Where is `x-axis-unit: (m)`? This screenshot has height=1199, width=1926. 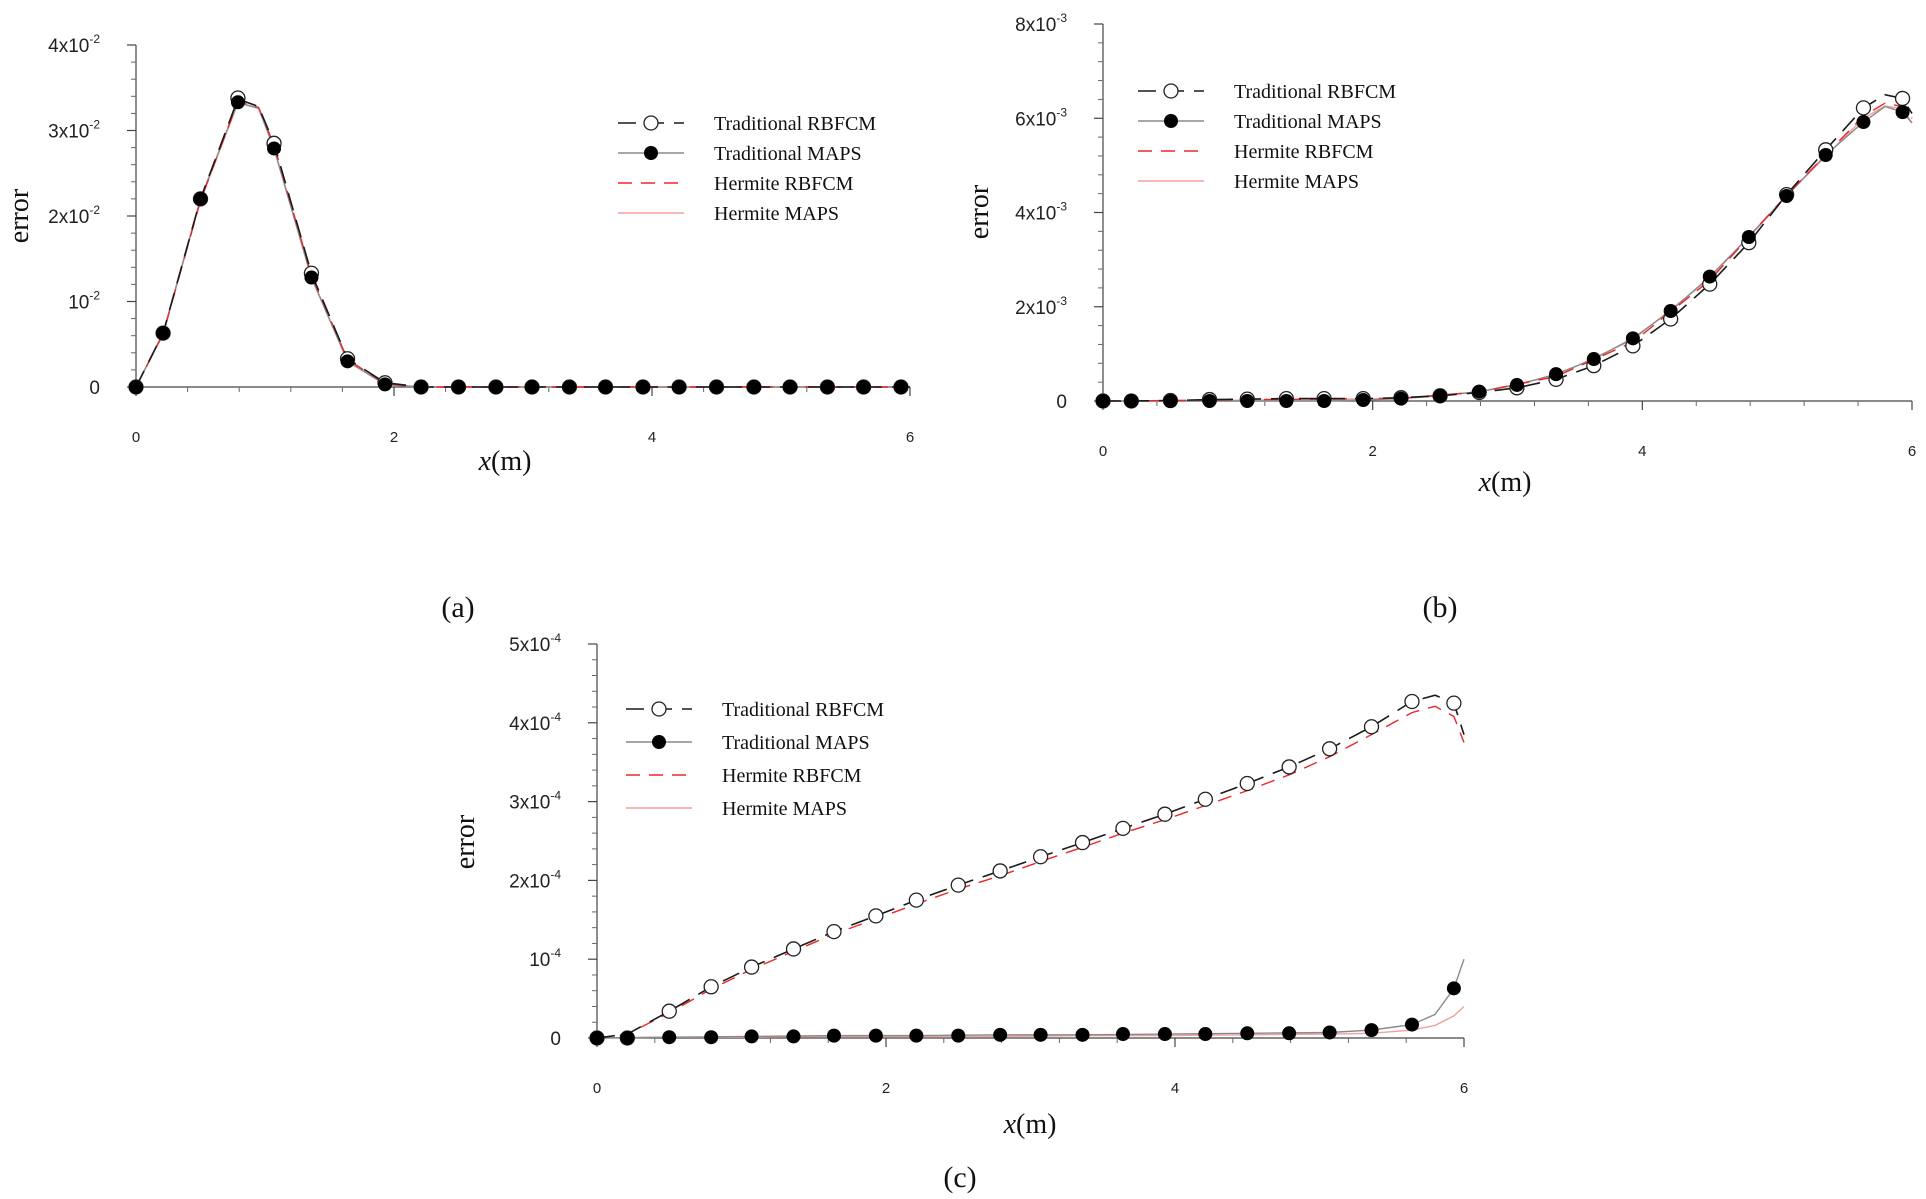 x-axis-unit: (m) is located at coordinates (1511, 482).